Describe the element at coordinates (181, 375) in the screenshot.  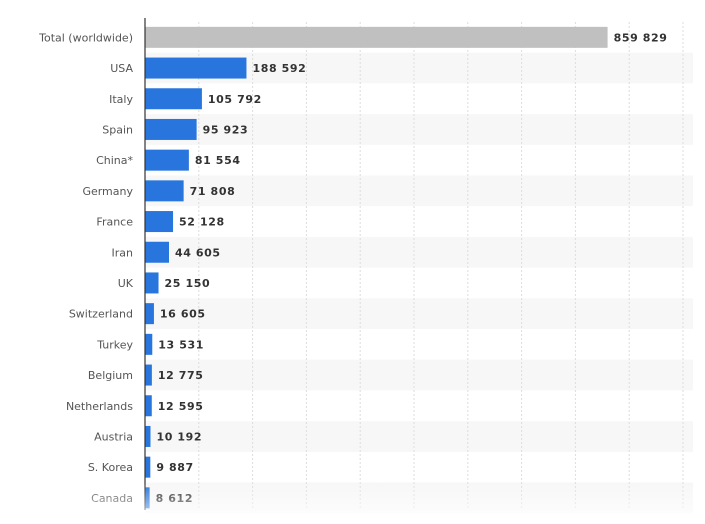
I see `value-label: 12 775` at that location.